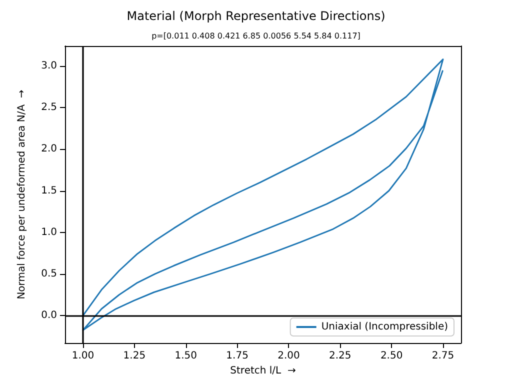 This screenshot has width=512, height=384. Describe the element at coordinates (391, 356) in the screenshot. I see `x-tick-label: 2.50` at that location.